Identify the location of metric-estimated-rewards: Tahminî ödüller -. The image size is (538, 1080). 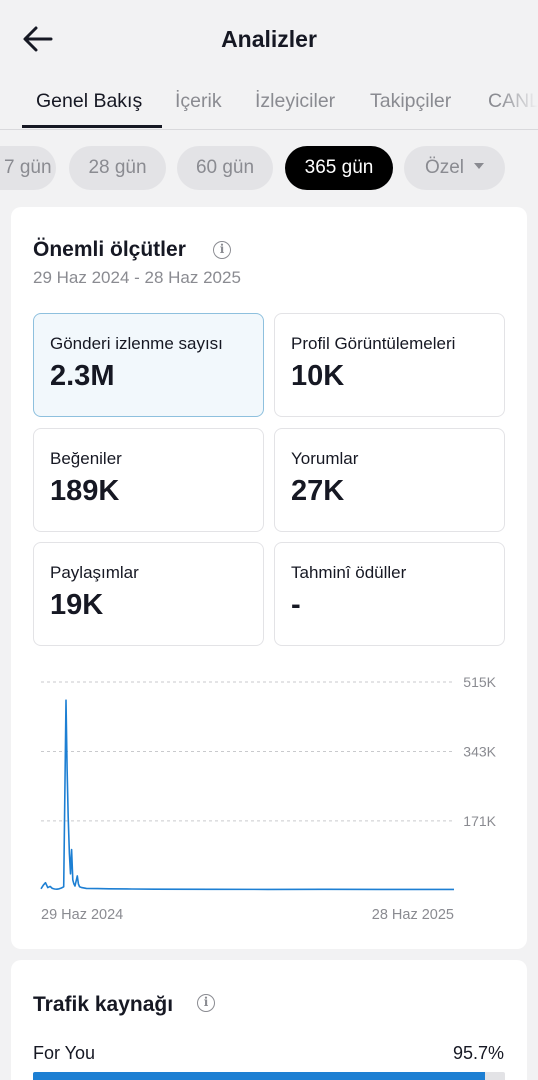
(389, 594).